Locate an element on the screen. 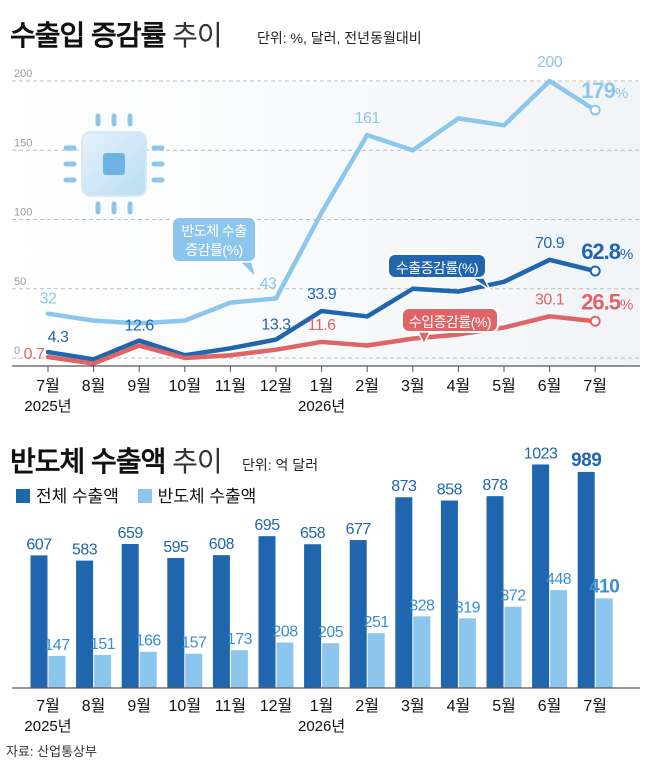 This screenshot has width=650, height=765. bar-semi-label: 410 is located at coordinates (604, 586).